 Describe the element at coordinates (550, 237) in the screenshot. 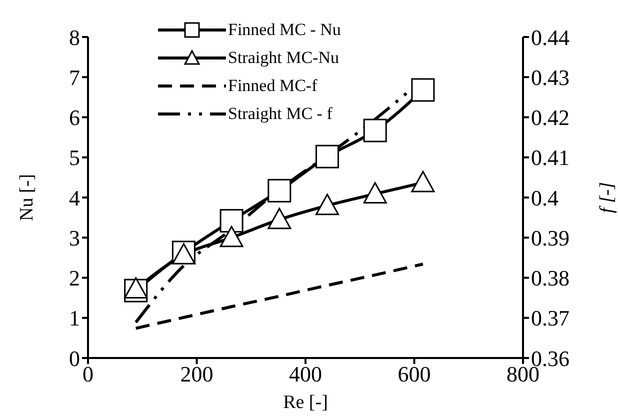

I see `y2-tick-label: 0.39` at that location.